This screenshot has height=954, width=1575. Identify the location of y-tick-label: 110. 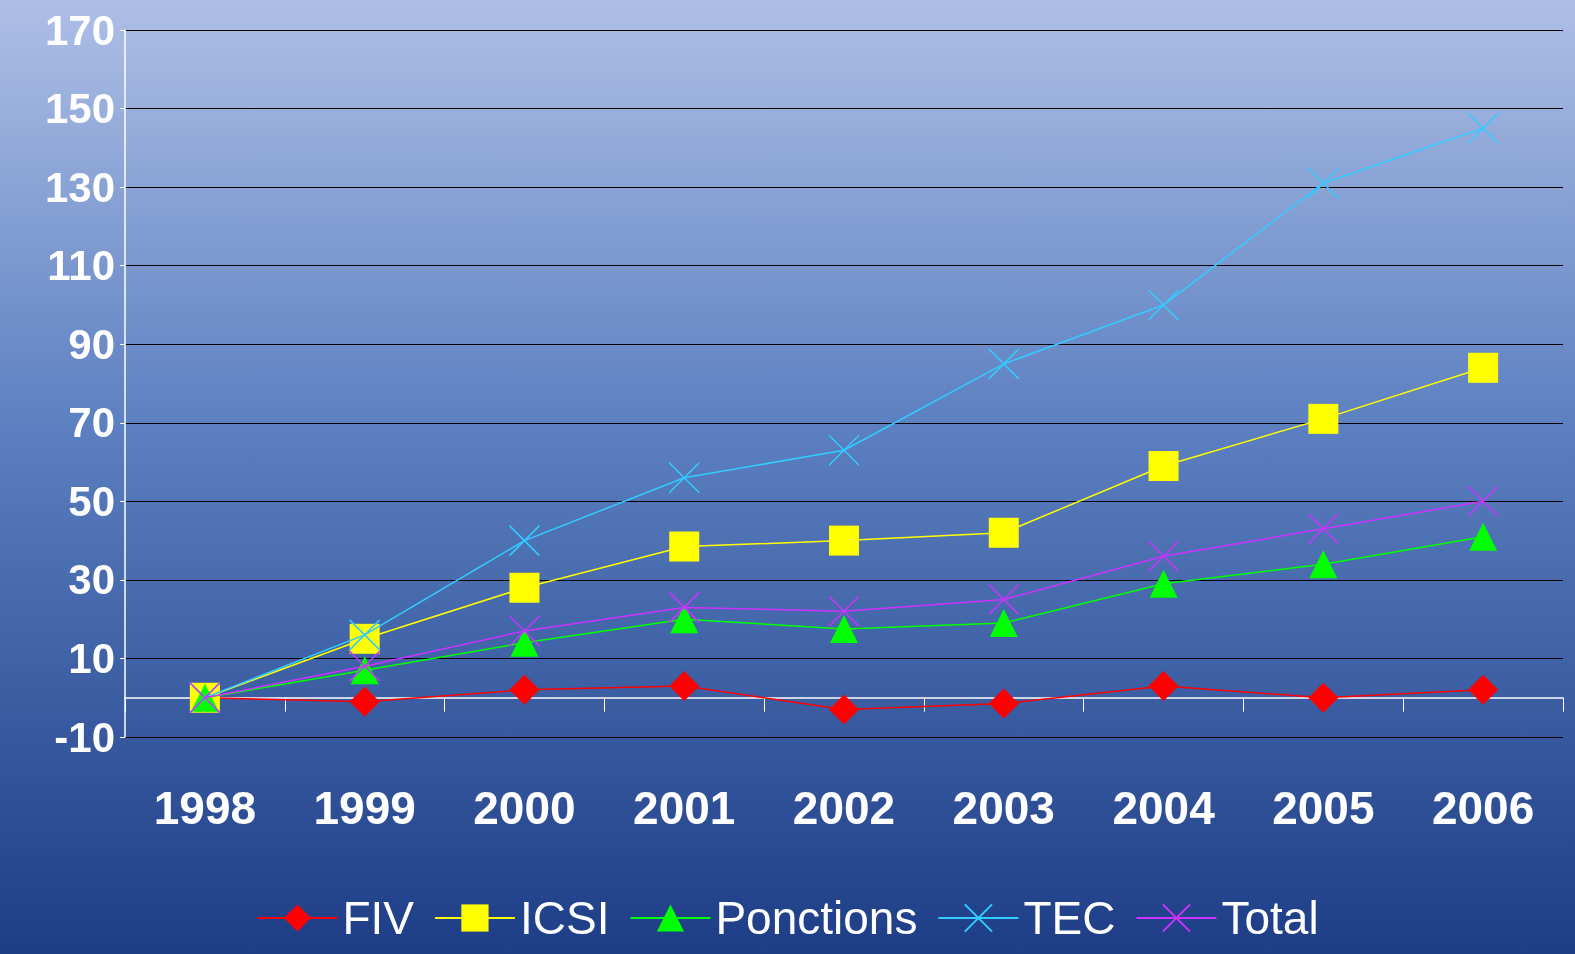
(81, 266).